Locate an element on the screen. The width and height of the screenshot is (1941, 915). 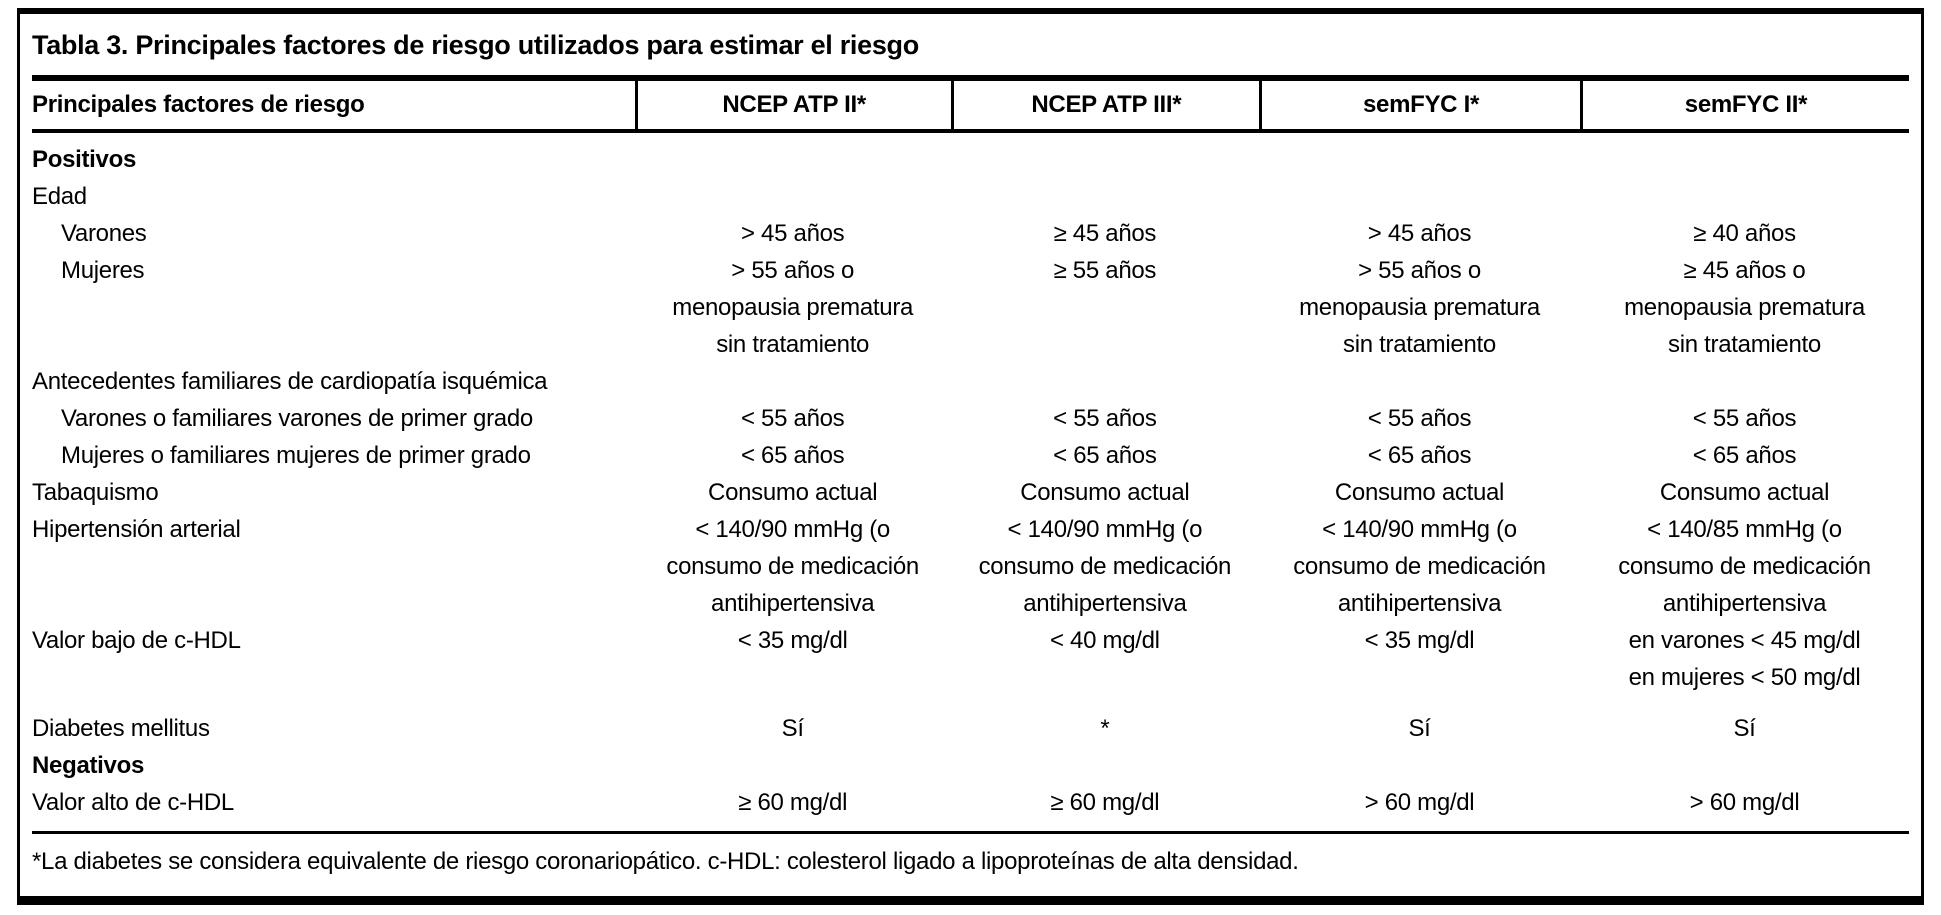
row-value-col-3: < 65 años is located at coordinates (1419, 455).